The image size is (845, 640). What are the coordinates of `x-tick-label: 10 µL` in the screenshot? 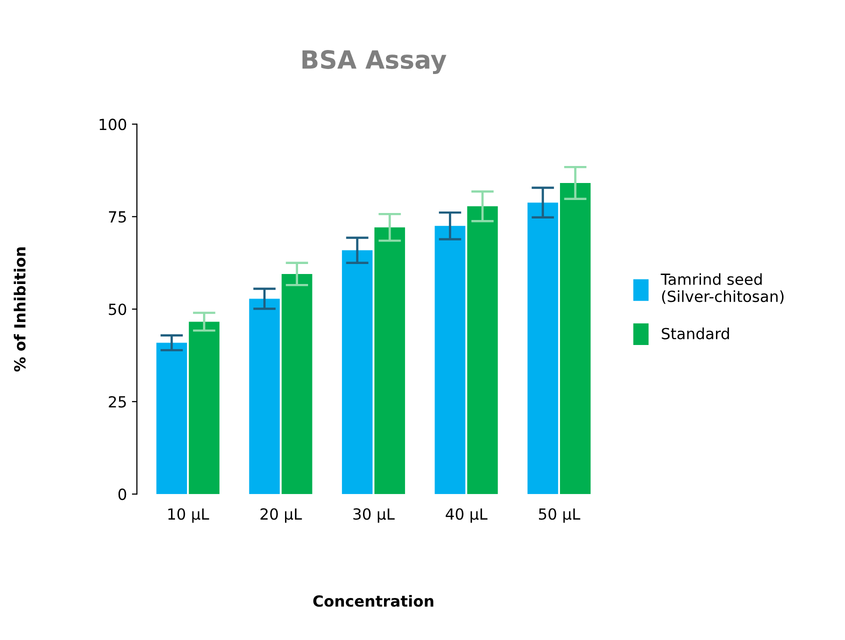 It's located at (189, 515).